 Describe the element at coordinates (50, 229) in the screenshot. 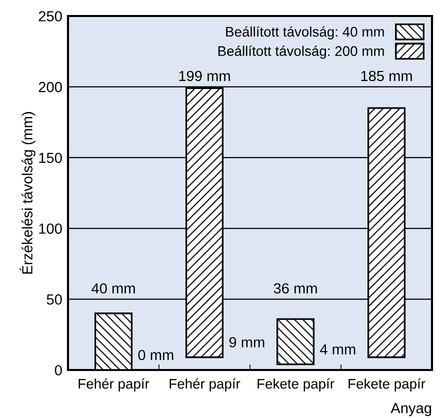

I see `y-tick-label: 100` at that location.